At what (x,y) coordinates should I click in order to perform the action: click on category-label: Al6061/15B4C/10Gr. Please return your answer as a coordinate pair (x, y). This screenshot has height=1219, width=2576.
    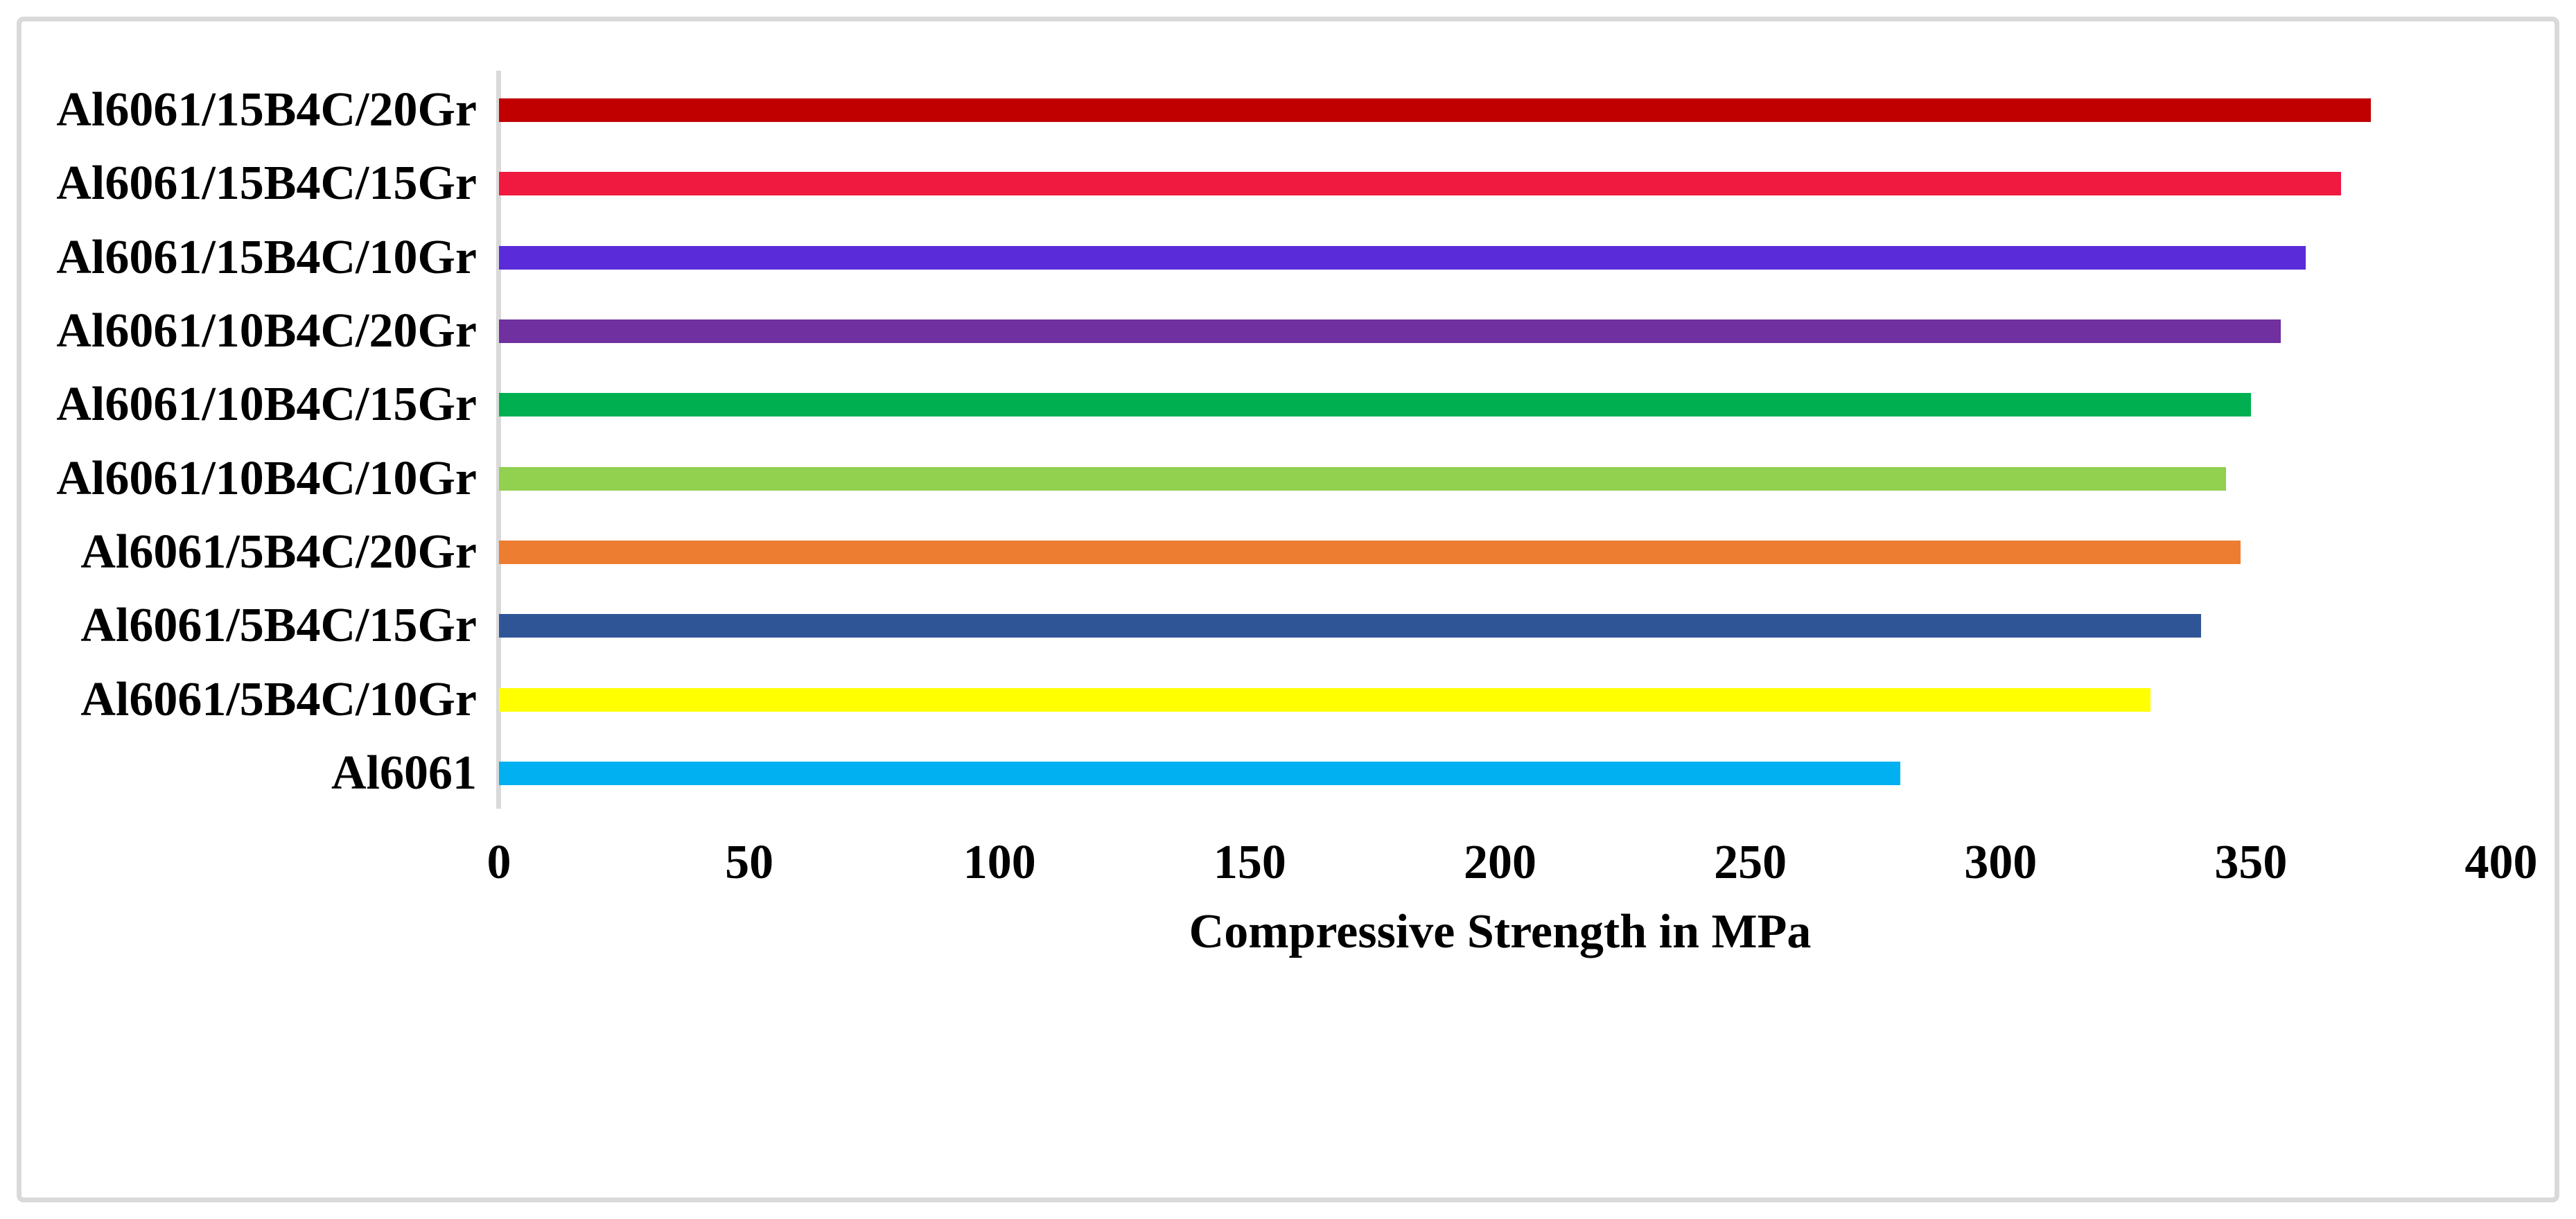
    Looking at the image, I should click on (266, 257).